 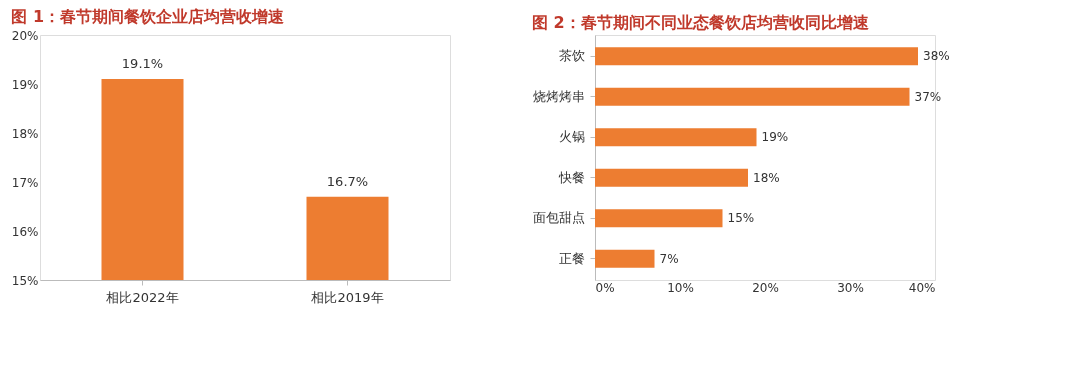 What do you see at coordinates (850, 287) in the screenshot?
I see `x-tick-label: 30%` at bounding box center [850, 287].